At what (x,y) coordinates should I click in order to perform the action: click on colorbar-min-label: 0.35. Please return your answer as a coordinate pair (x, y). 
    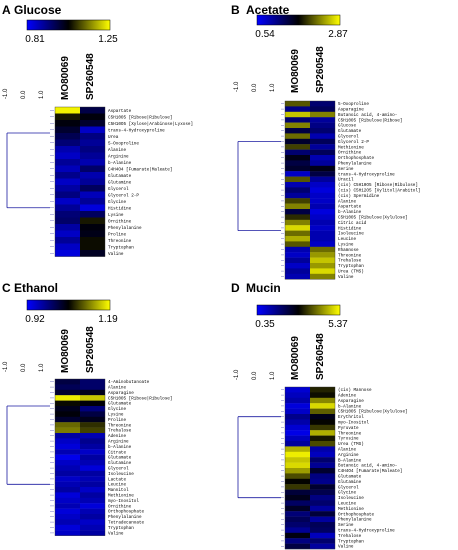
    Looking at the image, I should click on (265, 324).